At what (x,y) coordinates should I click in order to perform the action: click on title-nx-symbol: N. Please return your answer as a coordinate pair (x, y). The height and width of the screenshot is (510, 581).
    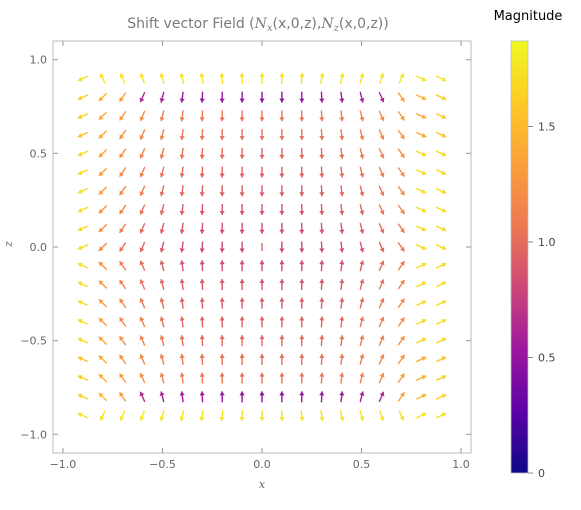
    Looking at the image, I should click on (261, 24).